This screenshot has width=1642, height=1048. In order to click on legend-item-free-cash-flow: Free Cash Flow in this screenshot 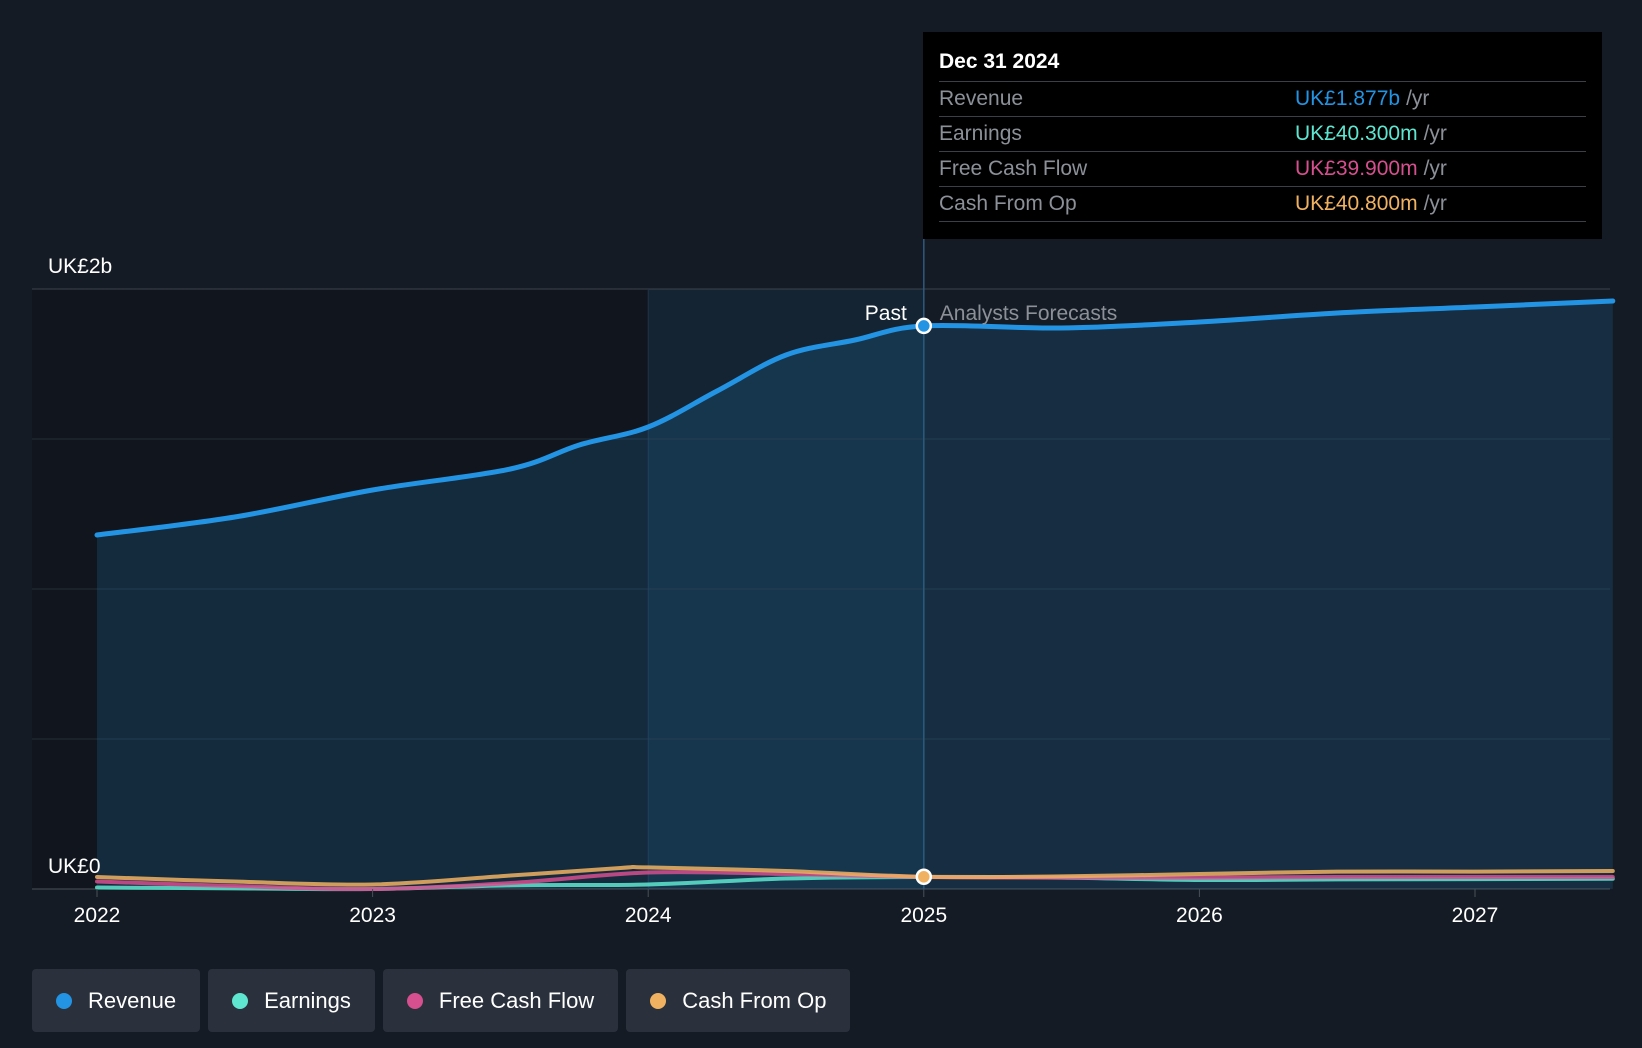, I will do `click(500, 1000)`.